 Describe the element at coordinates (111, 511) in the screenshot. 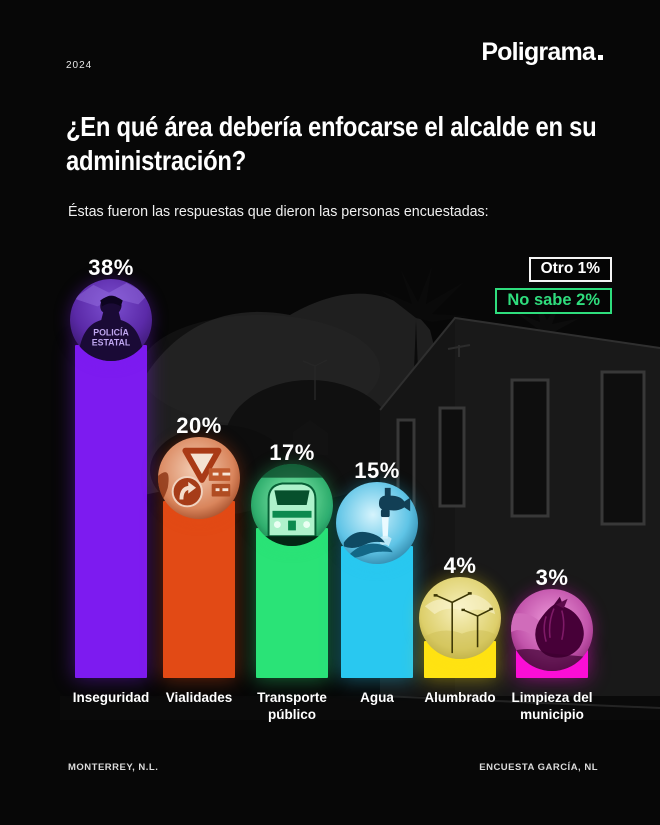

I see `bar-police-officer` at that location.